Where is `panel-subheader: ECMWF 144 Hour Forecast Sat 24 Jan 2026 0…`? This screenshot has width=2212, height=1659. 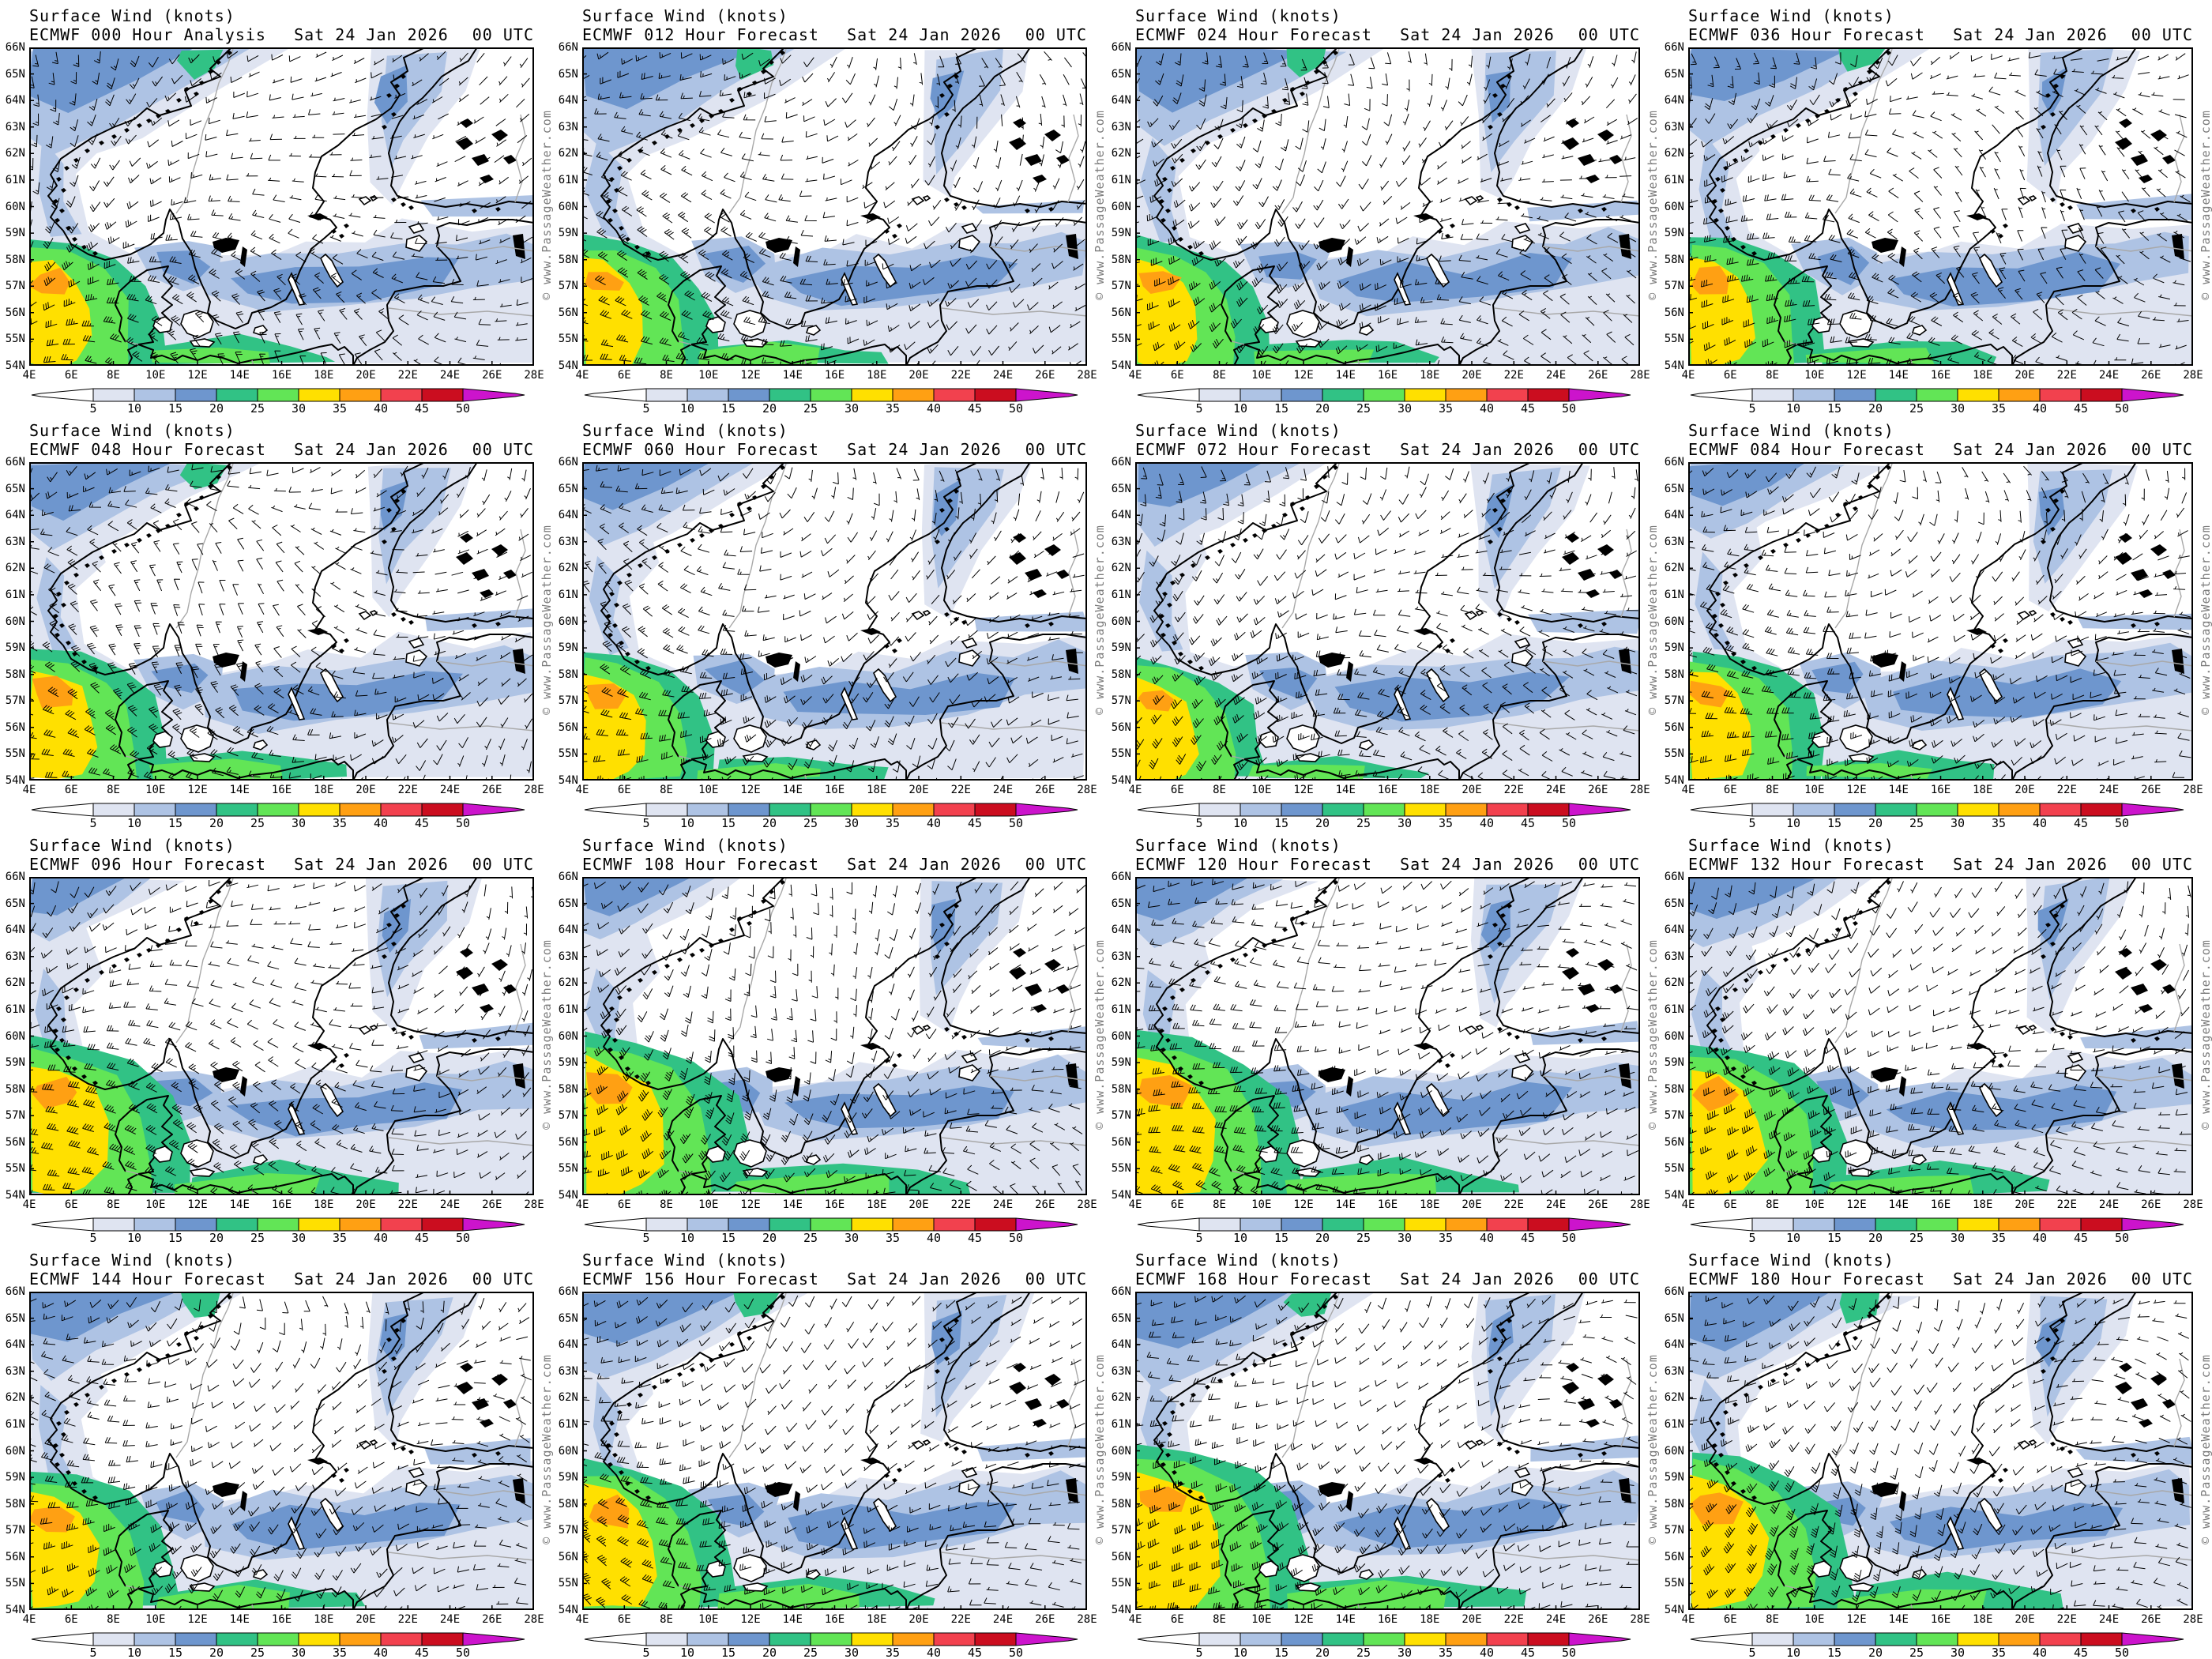
panel-subheader: ECMWF 144 Hour Forecast Sat 24 Jan 2026 0… is located at coordinates (276, 1280).